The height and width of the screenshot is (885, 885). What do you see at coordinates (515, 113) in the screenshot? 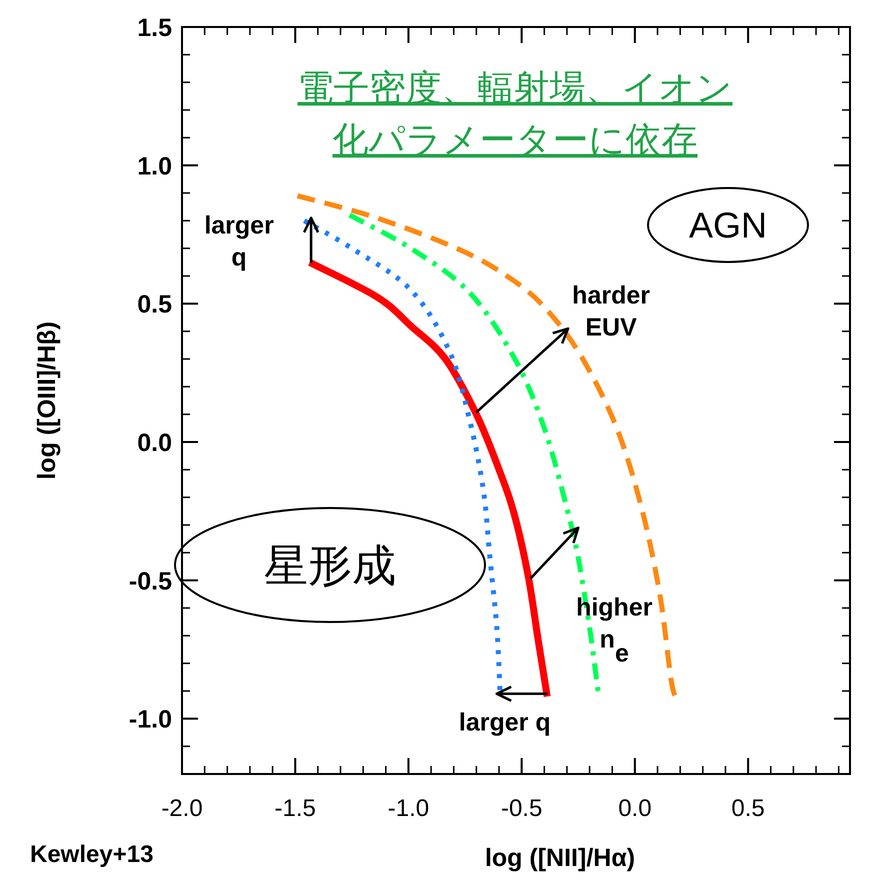
I see `title: 電子密度、輻射場、イオン化パラメーターに依存` at bounding box center [515, 113].